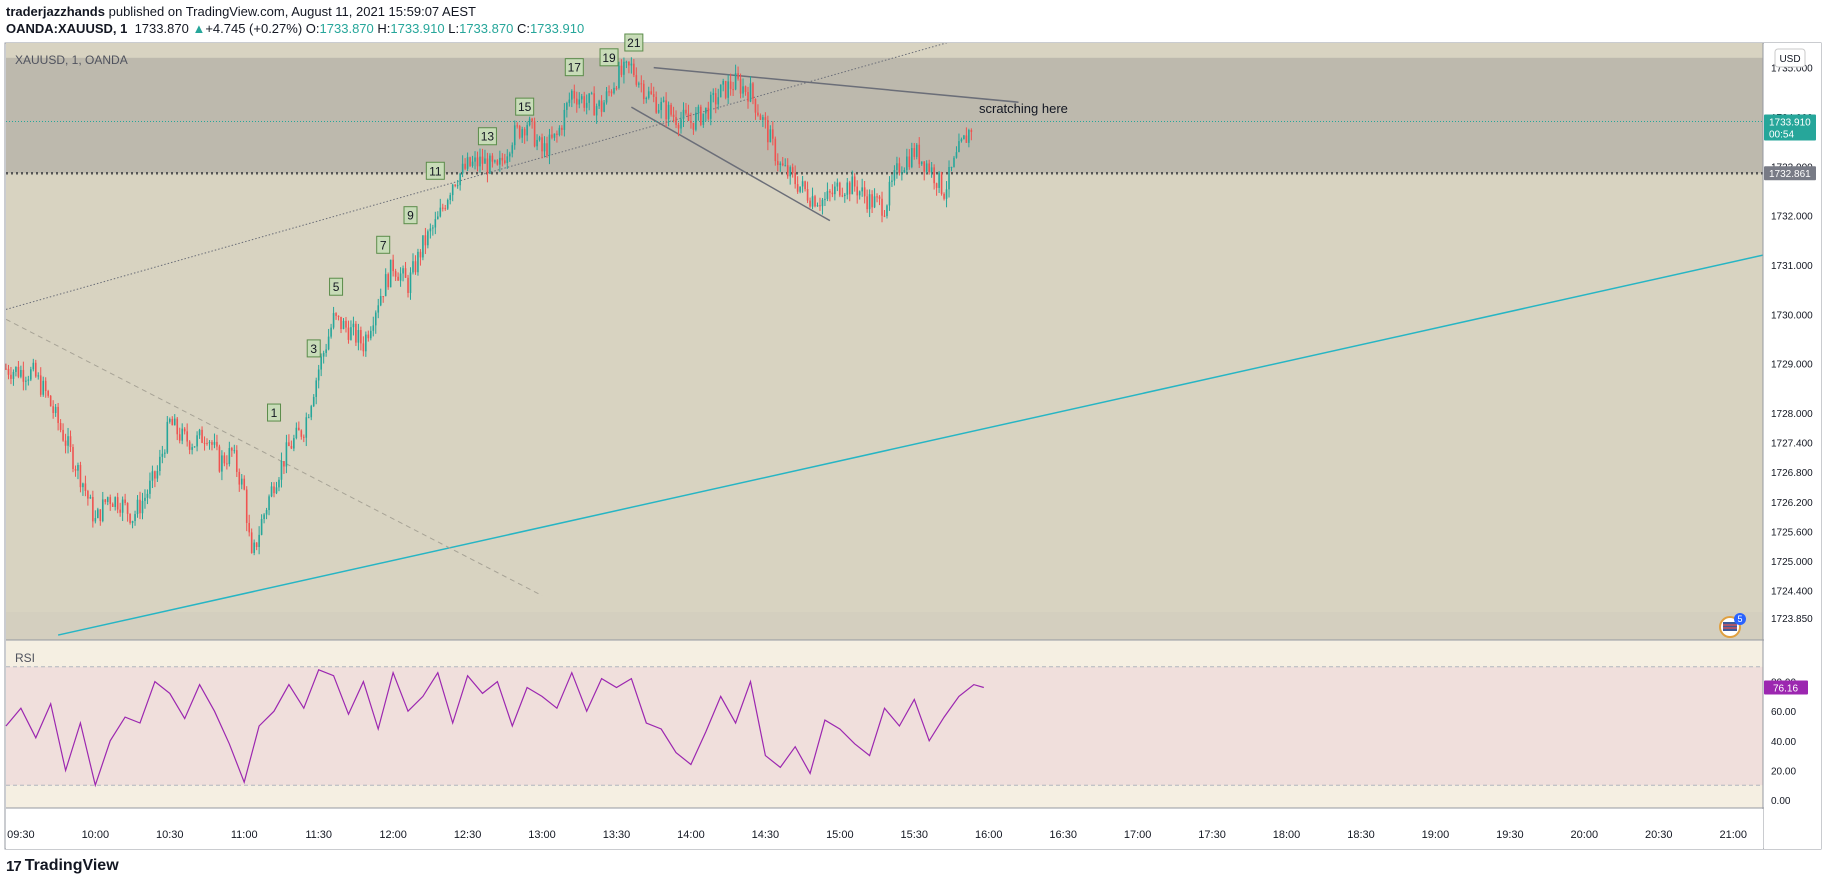  I want to click on wedge-lower, so click(731, 164).